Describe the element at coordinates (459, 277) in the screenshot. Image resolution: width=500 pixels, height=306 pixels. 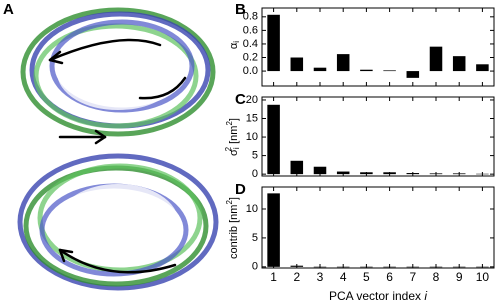
I see `x-tick-label: 9` at that location.